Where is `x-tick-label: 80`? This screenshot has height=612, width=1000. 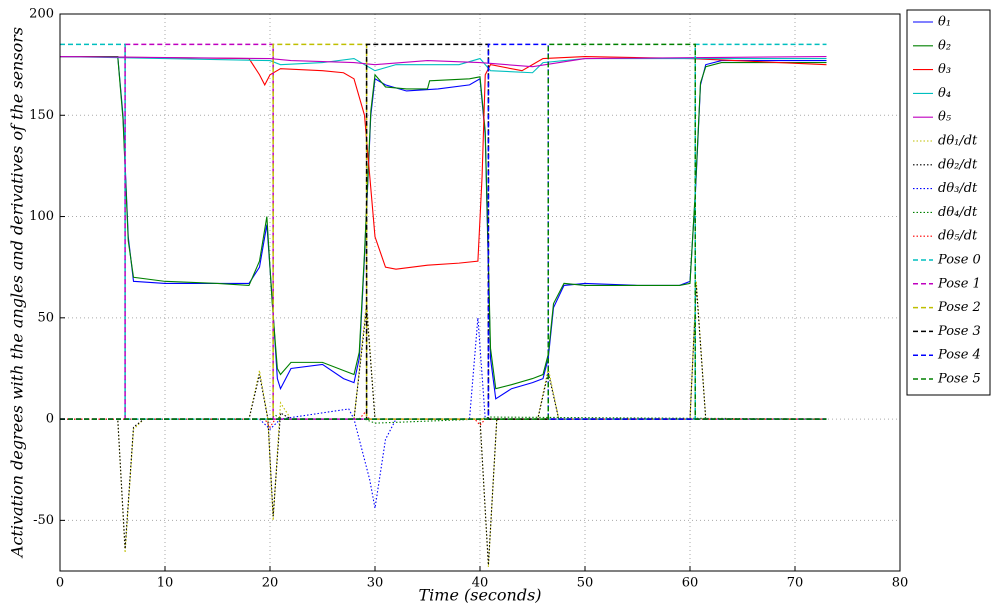
x-tick-label: 80 is located at coordinates (900, 583).